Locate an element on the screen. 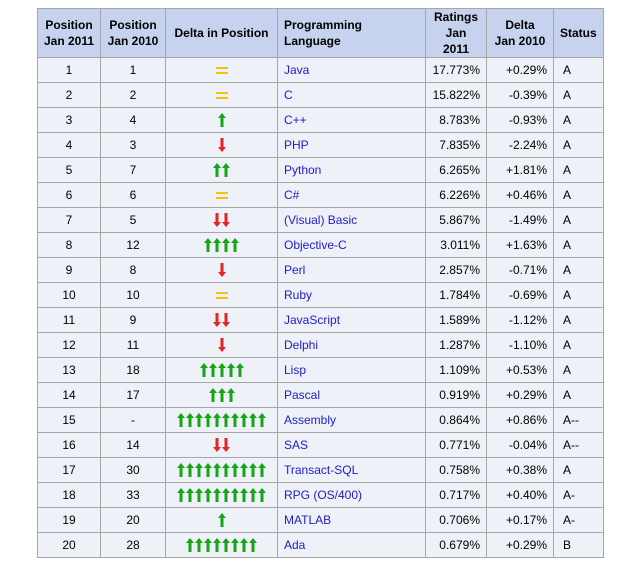  table-row: 13 18 Lisp 1.109% +0.53% A is located at coordinates (320, 370).